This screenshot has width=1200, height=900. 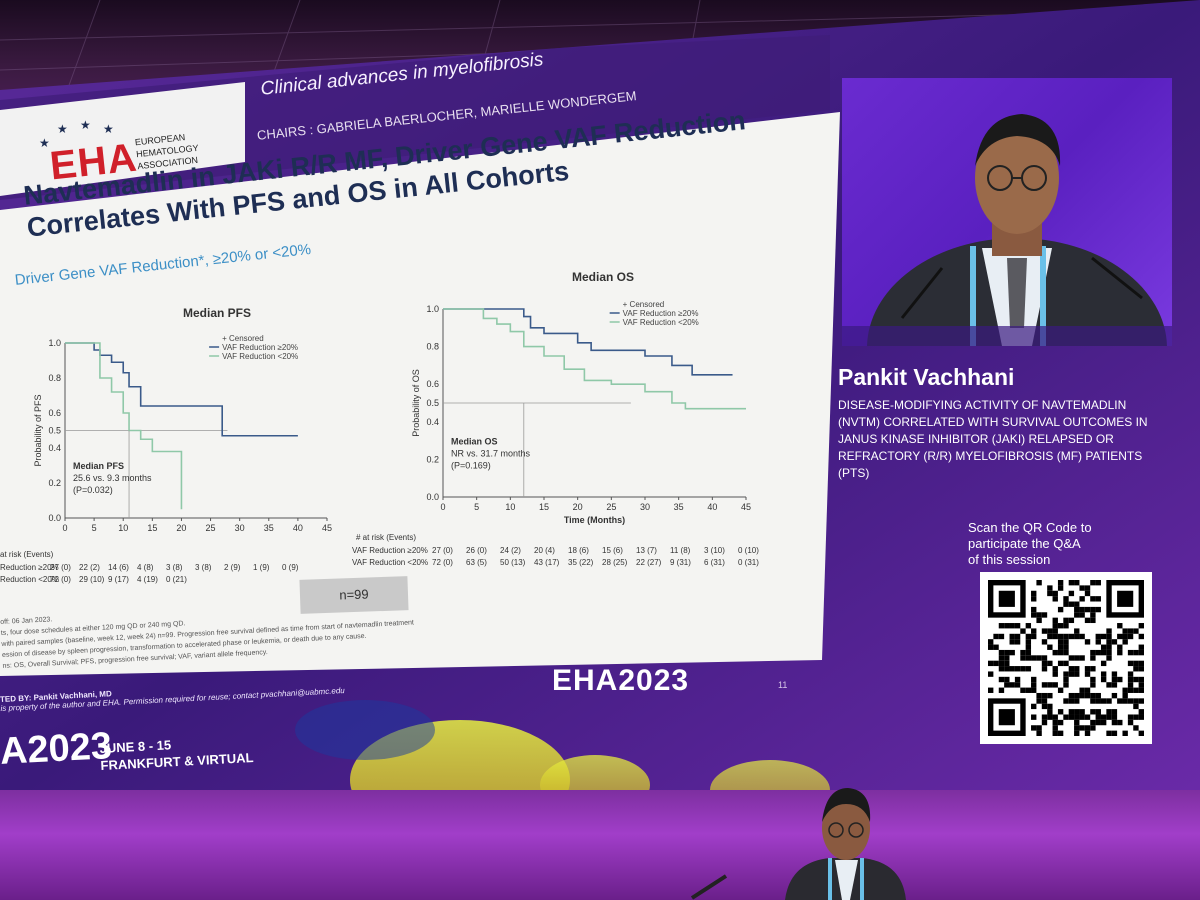 I want to click on os-risk-cell: 20 (4), so click(x=544, y=550).